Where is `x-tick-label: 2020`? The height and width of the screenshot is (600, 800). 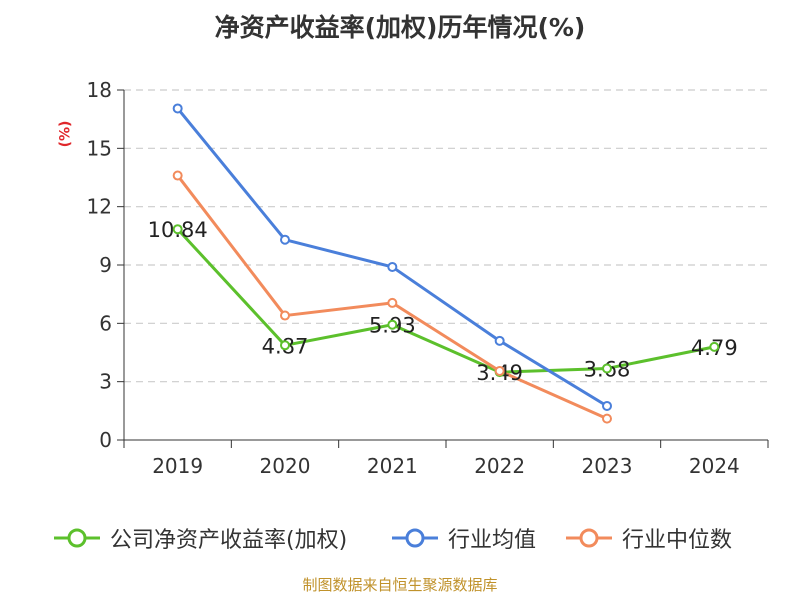 x-tick-label: 2020 is located at coordinates (285, 466).